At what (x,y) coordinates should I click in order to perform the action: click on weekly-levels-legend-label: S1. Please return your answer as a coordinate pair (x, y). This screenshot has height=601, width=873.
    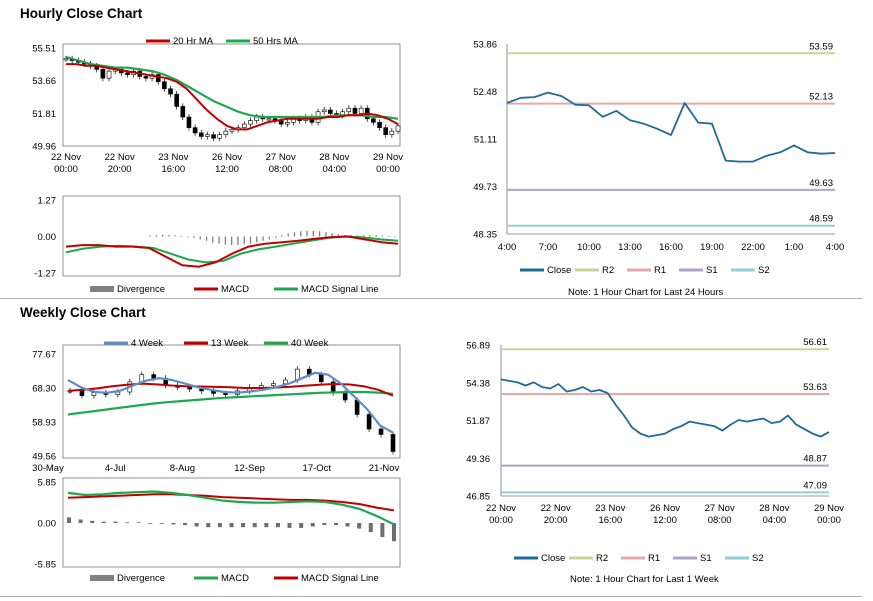
    Looking at the image, I should click on (706, 558).